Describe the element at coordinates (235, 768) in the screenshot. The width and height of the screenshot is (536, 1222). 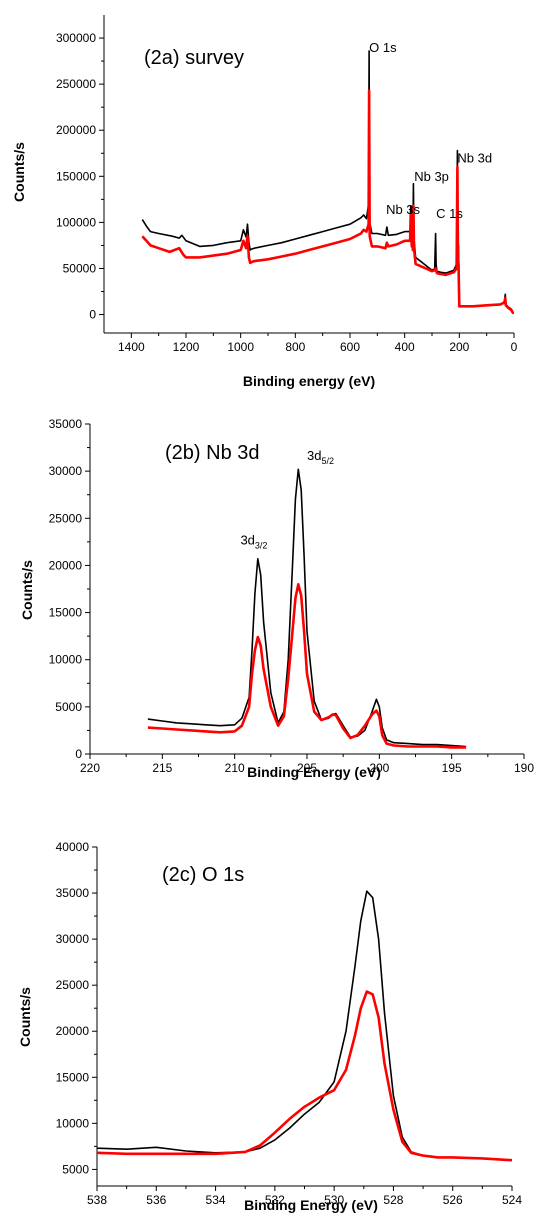
I see `nb3d-x-tick-label: 210` at that location.